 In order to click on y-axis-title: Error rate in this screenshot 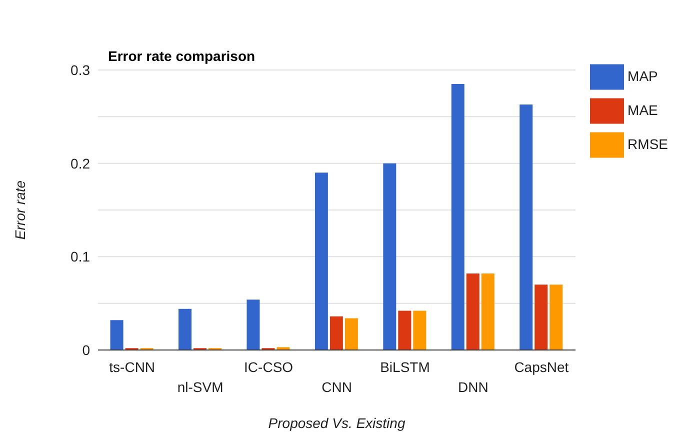, I will do `click(20, 210)`.